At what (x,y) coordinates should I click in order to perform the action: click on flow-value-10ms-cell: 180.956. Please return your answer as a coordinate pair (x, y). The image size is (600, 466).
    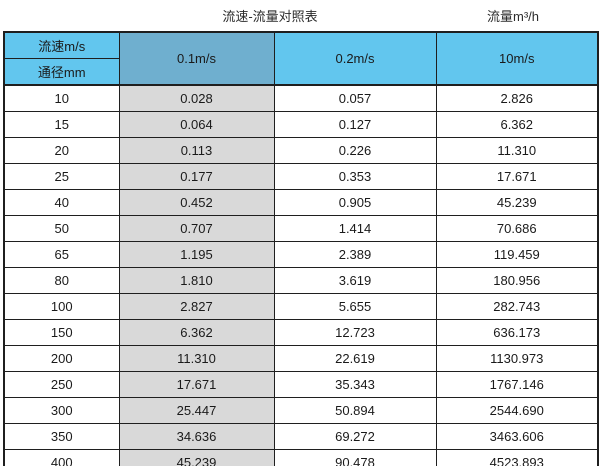
    Looking at the image, I should click on (517, 280).